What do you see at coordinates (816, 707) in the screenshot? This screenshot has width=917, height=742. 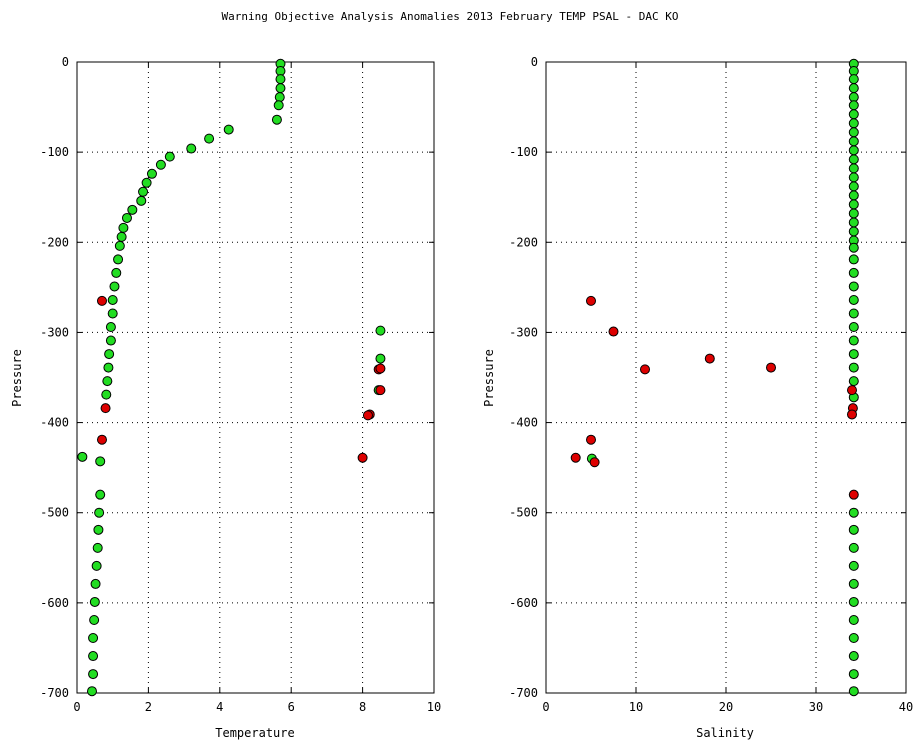 I see `salinity-x-tick-label: 30` at bounding box center [816, 707].